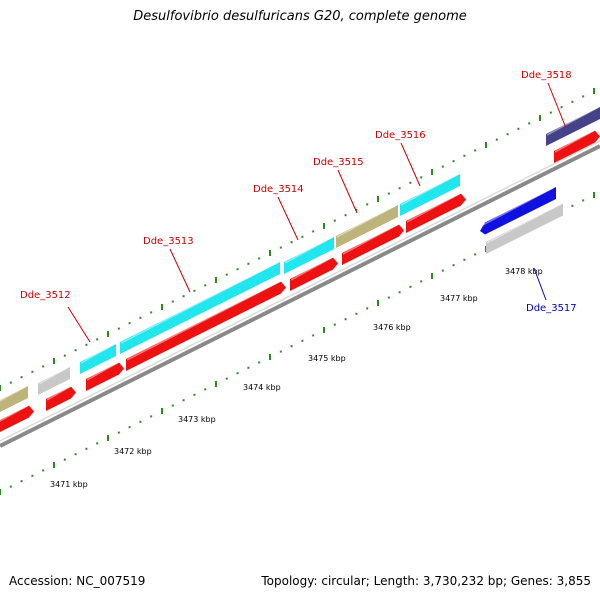  Describe the element at coordinates (205, 320) in the screenshot. I see `cds-3513-shine` at that location.